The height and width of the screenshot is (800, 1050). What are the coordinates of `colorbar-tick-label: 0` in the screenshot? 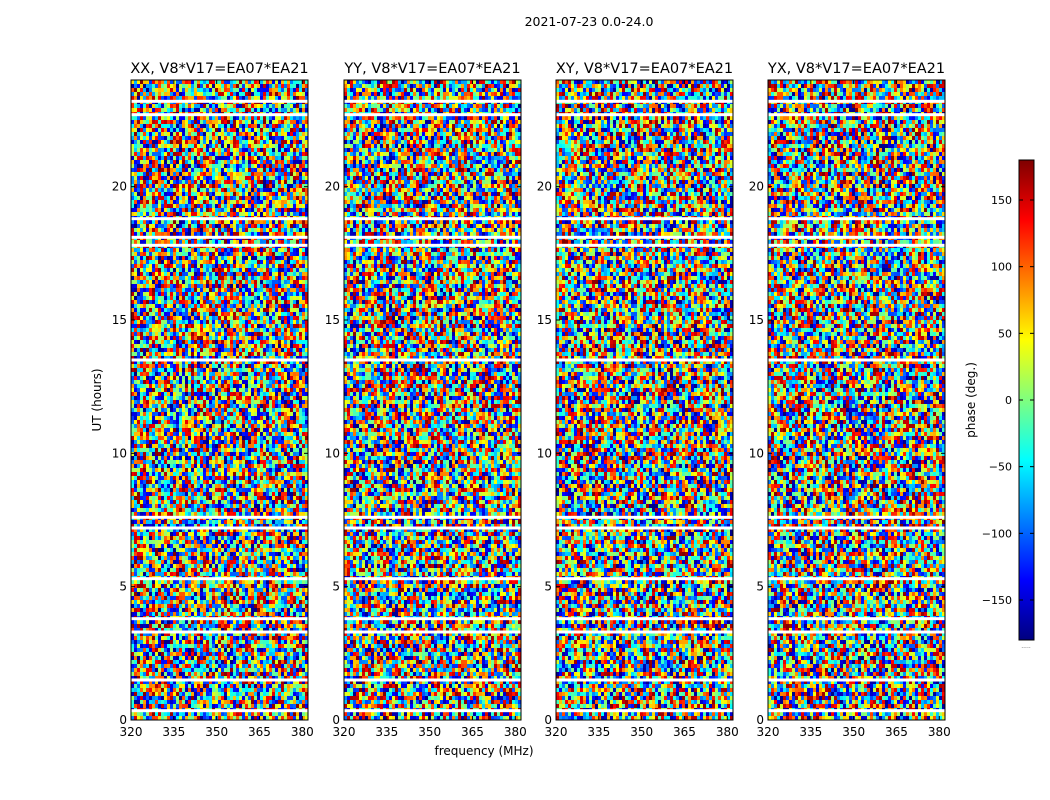 It's located at (1008, 400).